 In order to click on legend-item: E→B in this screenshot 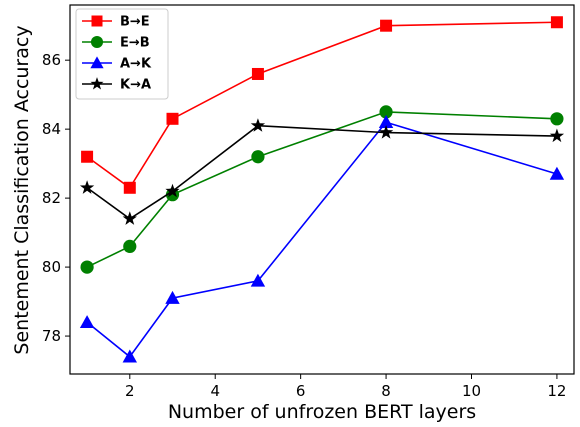, I will do `click(116, 43)`.